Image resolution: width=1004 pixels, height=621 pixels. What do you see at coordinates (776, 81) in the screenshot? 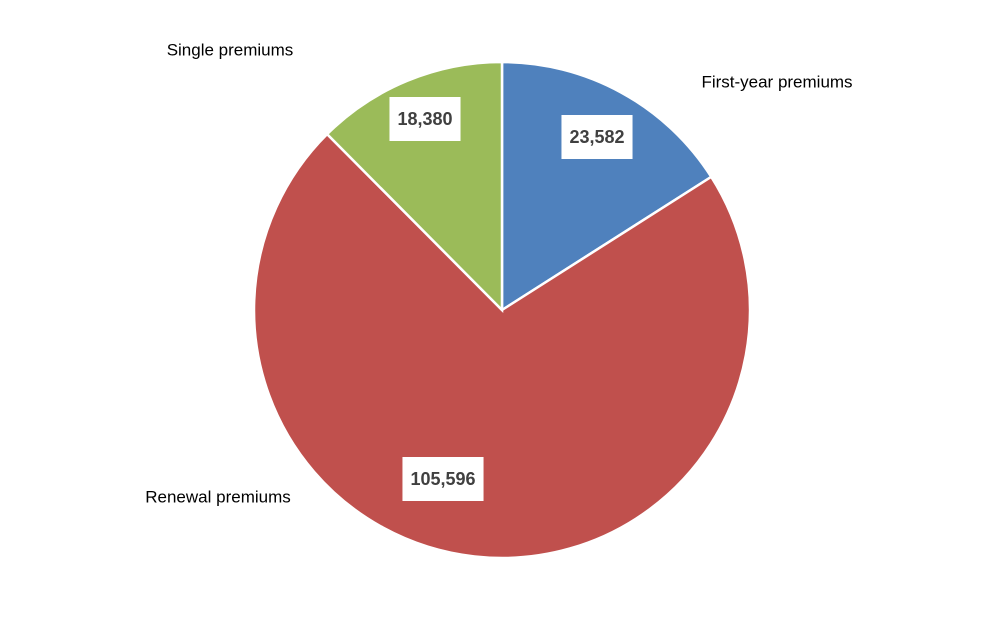
I see `category-label: First-year premiums` at bounding box center [776, 81].